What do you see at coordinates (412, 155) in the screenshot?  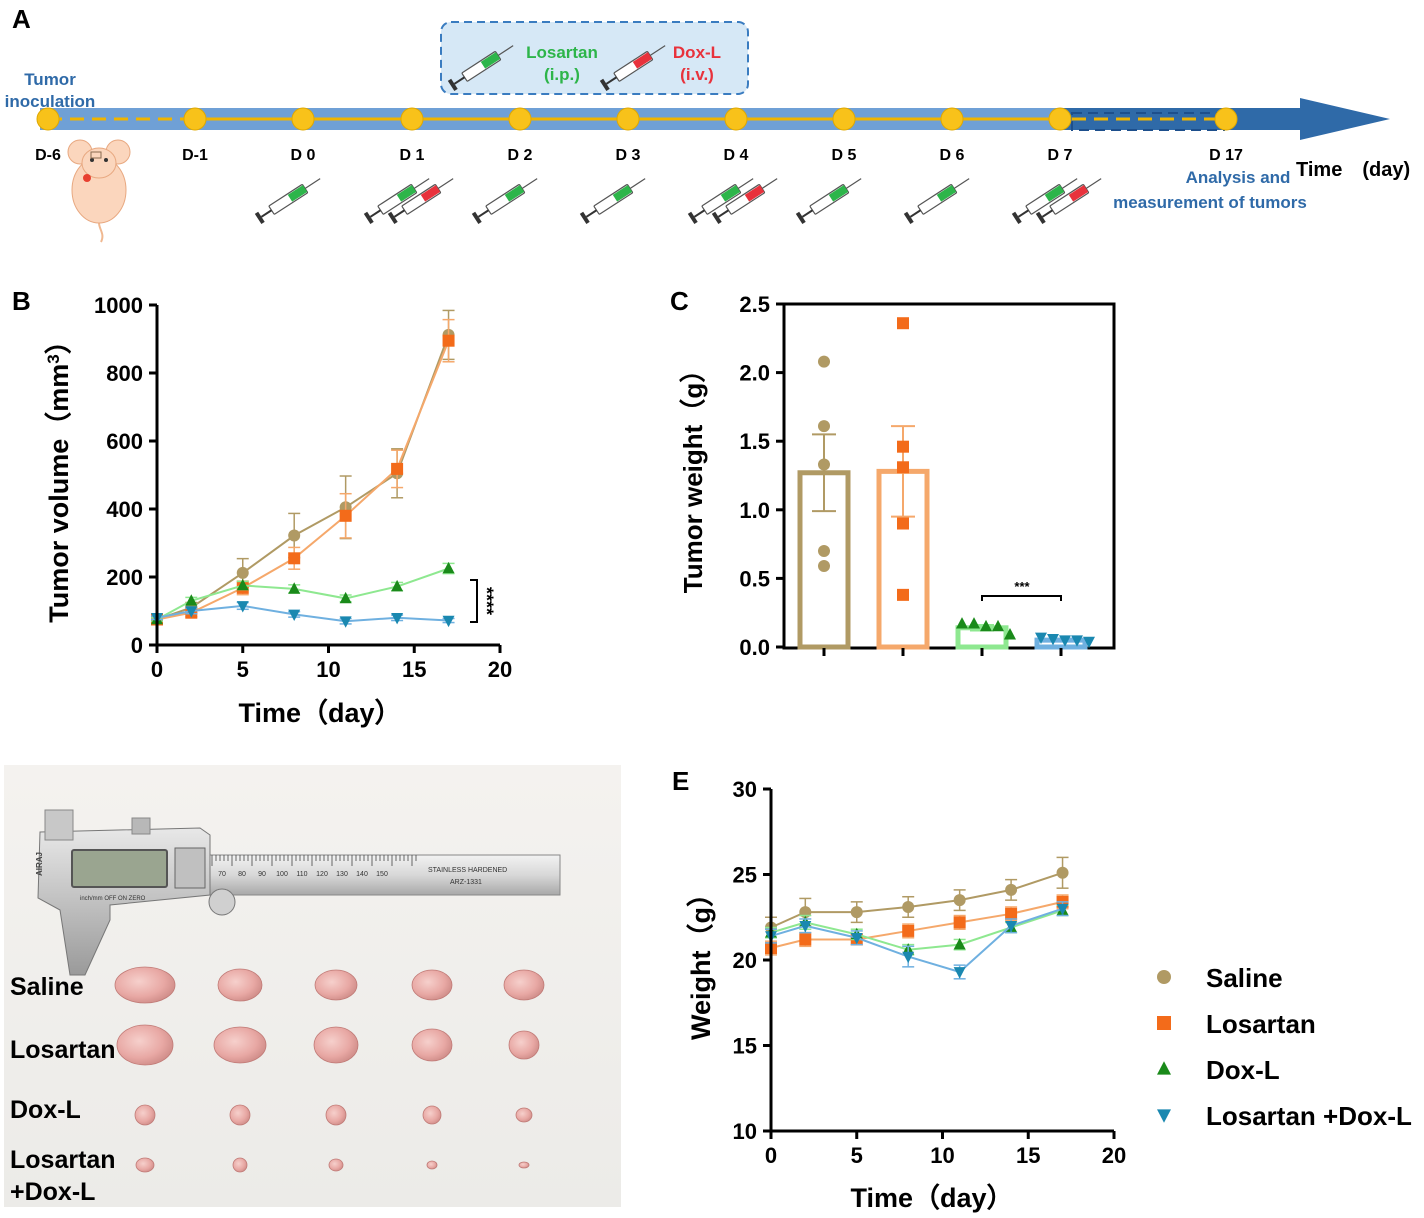 I see `timeline-day-label: D 1` at bounding box center [412, 155].